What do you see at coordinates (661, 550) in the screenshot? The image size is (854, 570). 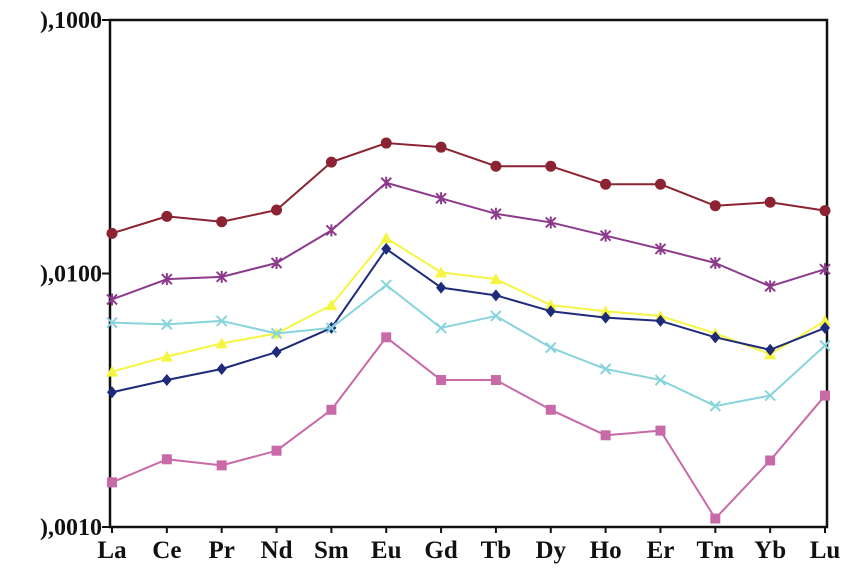 I see `x-tick-label: Er` at bounding box center [661, 550].